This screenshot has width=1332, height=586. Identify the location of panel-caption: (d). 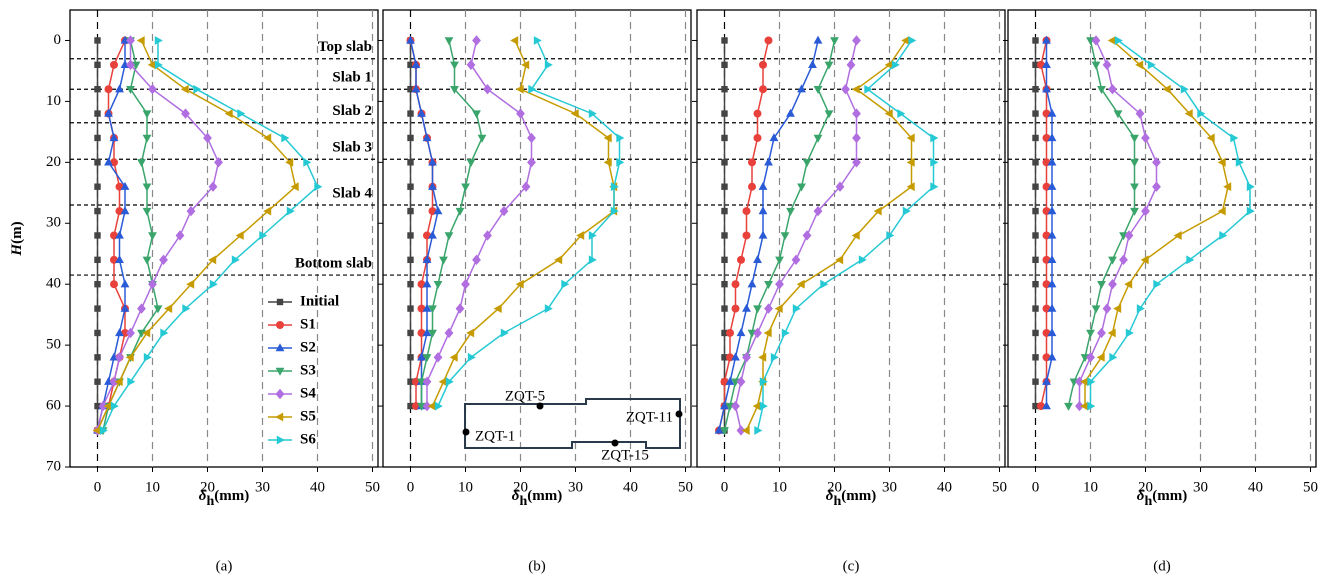
(1162, 566).